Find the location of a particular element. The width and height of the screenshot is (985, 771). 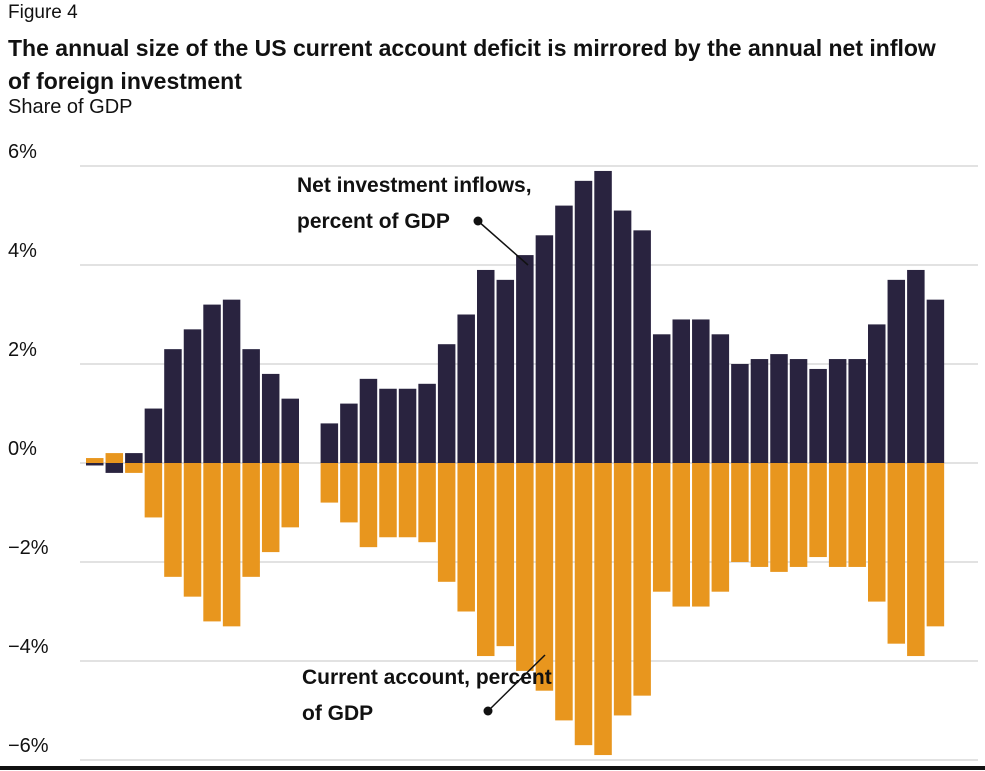

y-tick-label: −4% is located at coordinates (28, 647).